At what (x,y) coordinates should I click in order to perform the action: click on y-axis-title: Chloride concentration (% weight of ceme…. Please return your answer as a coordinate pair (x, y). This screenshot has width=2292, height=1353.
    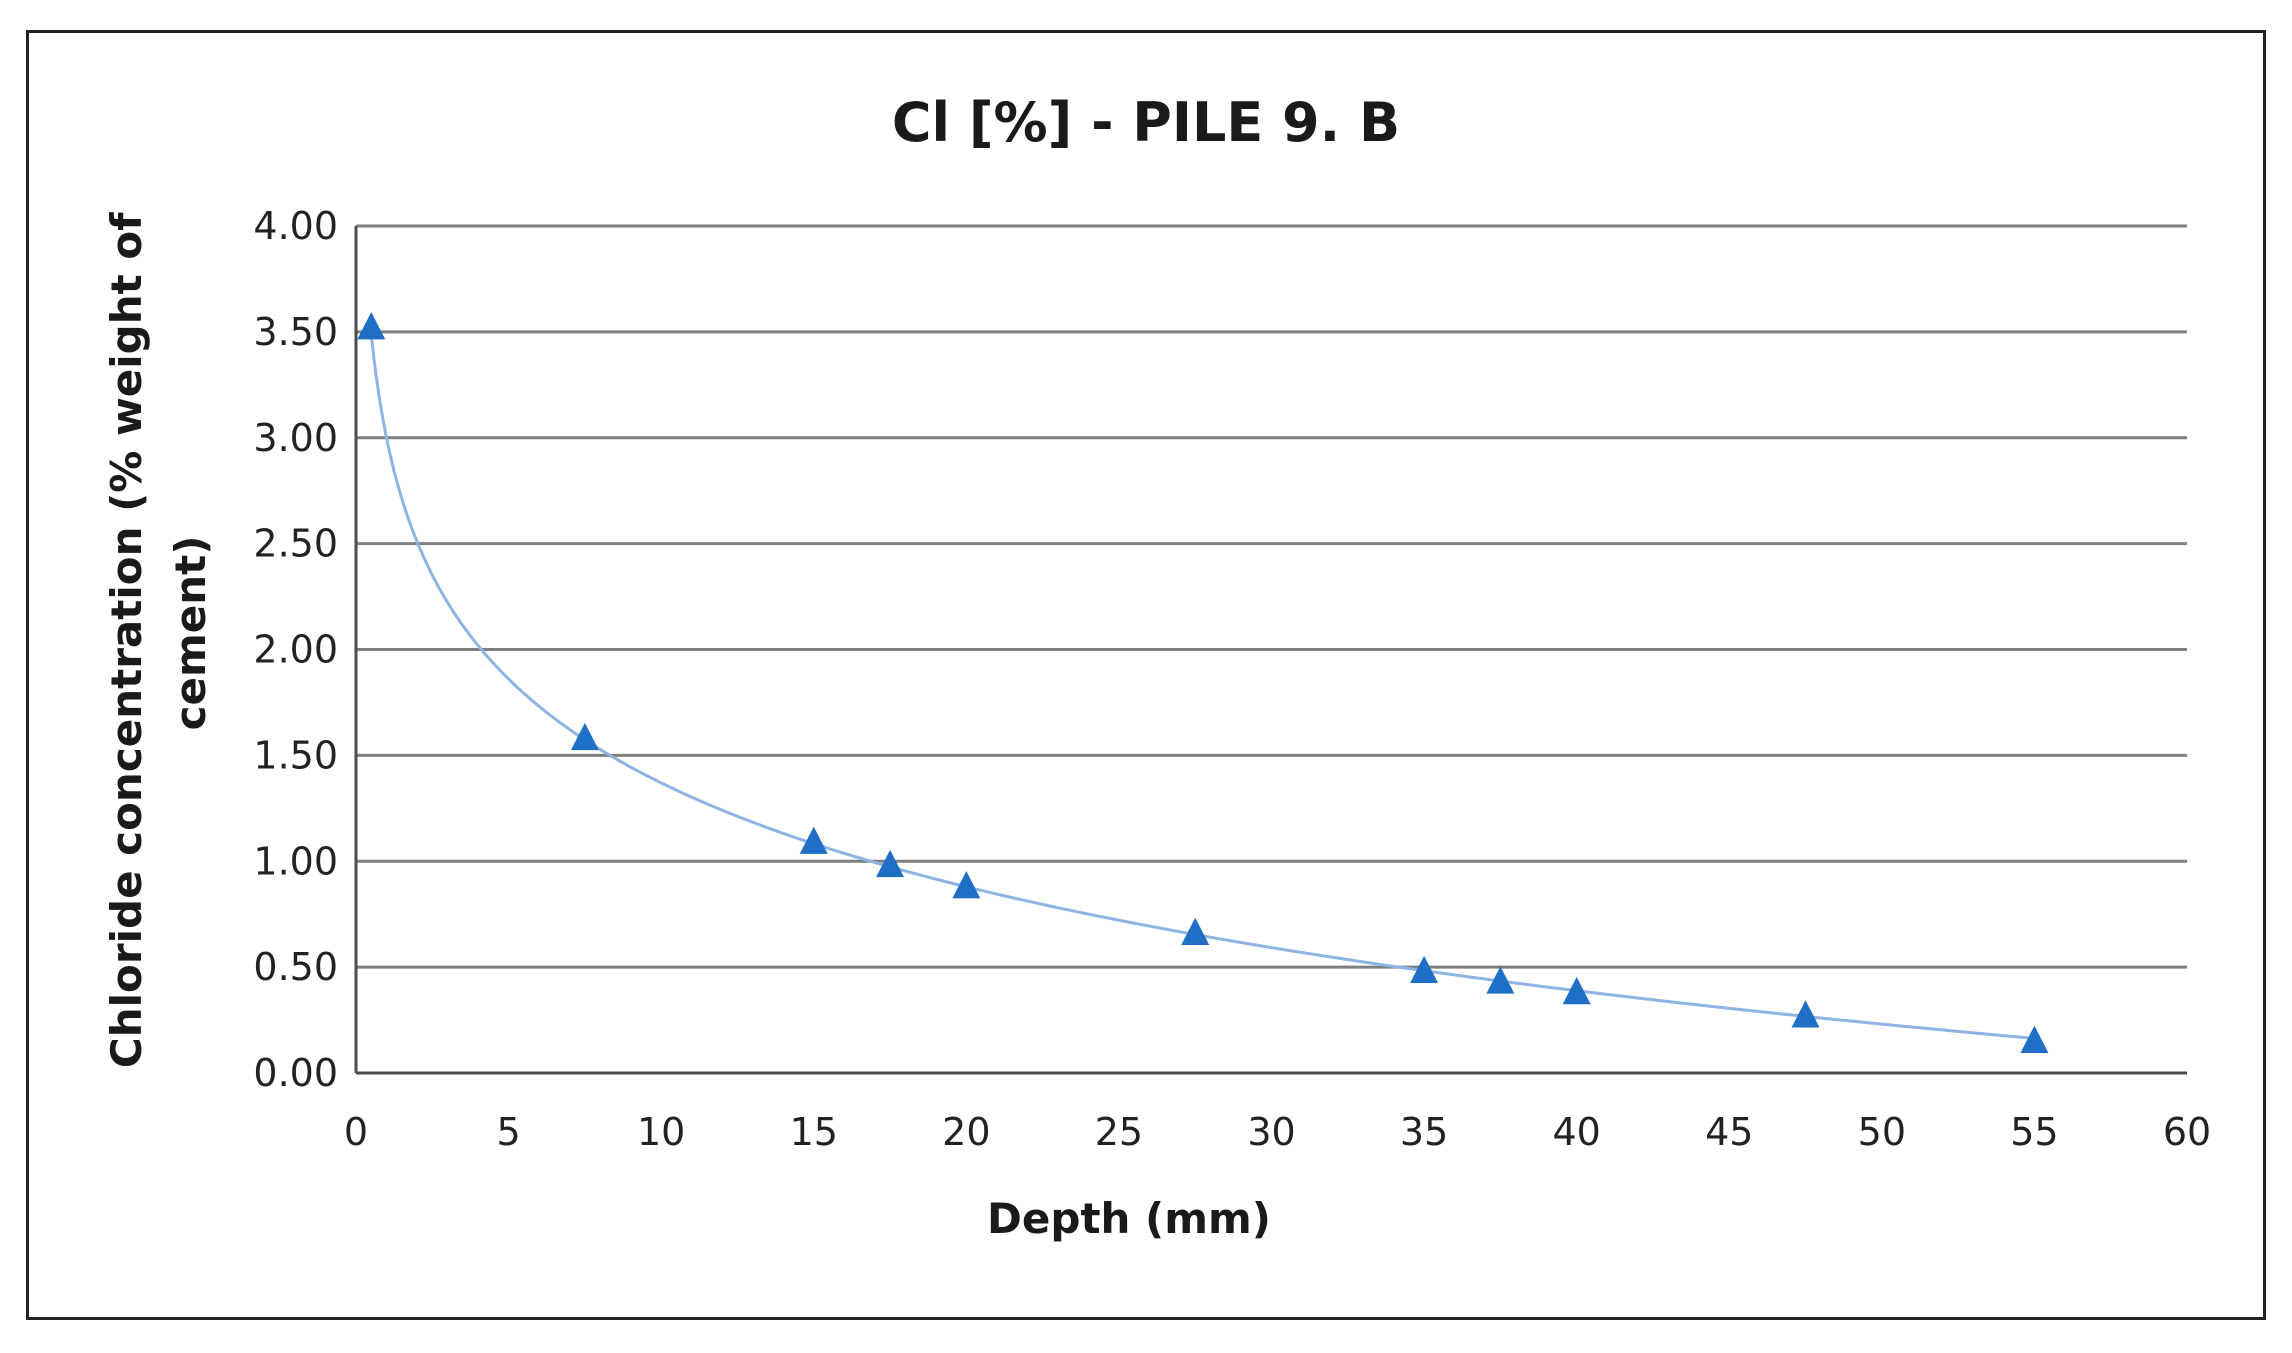
    Looking at the image, I should click on (158, 633).